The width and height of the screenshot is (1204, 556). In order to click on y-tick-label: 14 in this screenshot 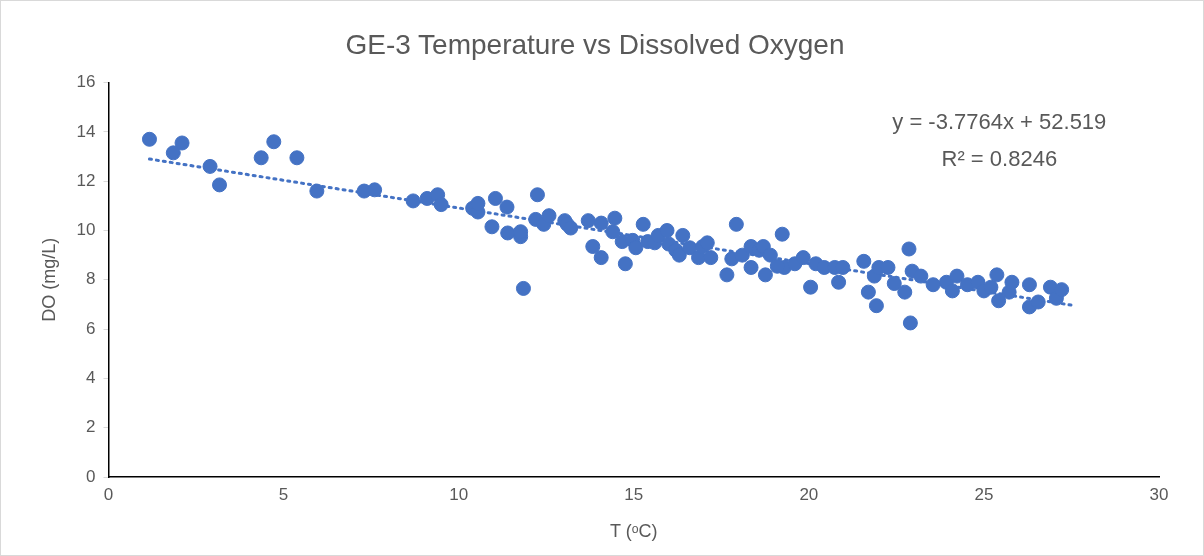, I will do `click(86, 131)`.